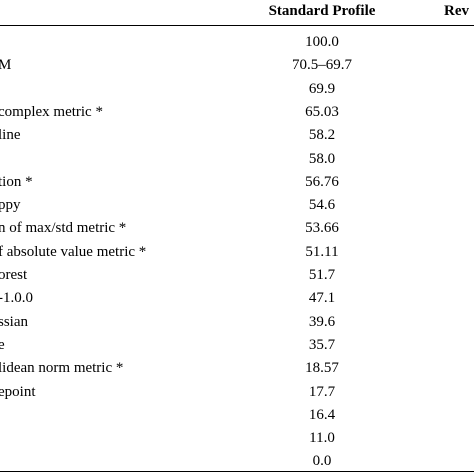  I want to click on row-value: 18.57, so click(322, 368).